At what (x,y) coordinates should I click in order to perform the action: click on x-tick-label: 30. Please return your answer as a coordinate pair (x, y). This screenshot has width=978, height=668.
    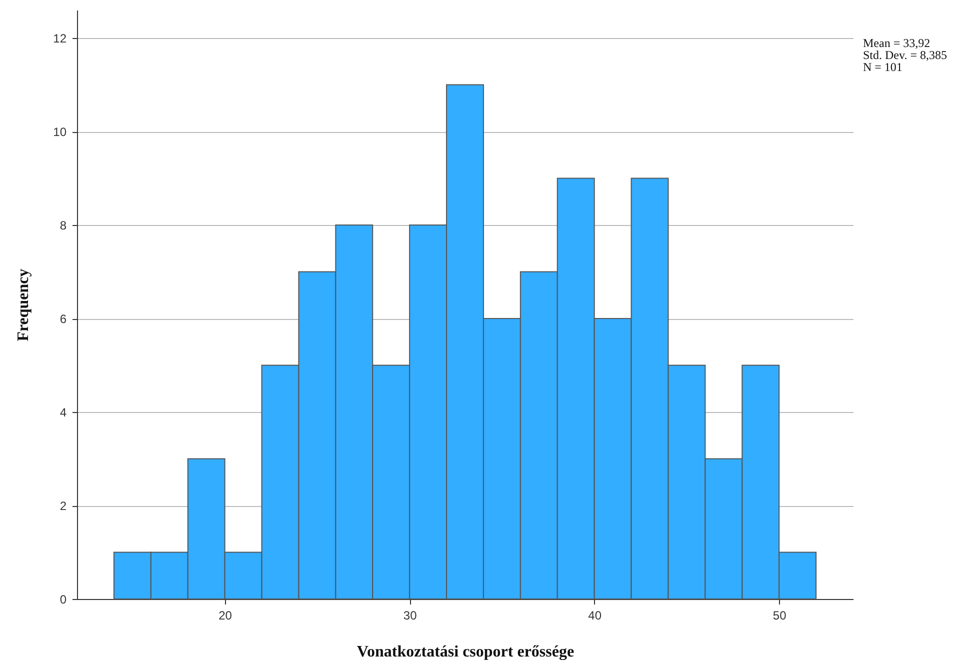
    Looking at the image, I should click on (410, 615).